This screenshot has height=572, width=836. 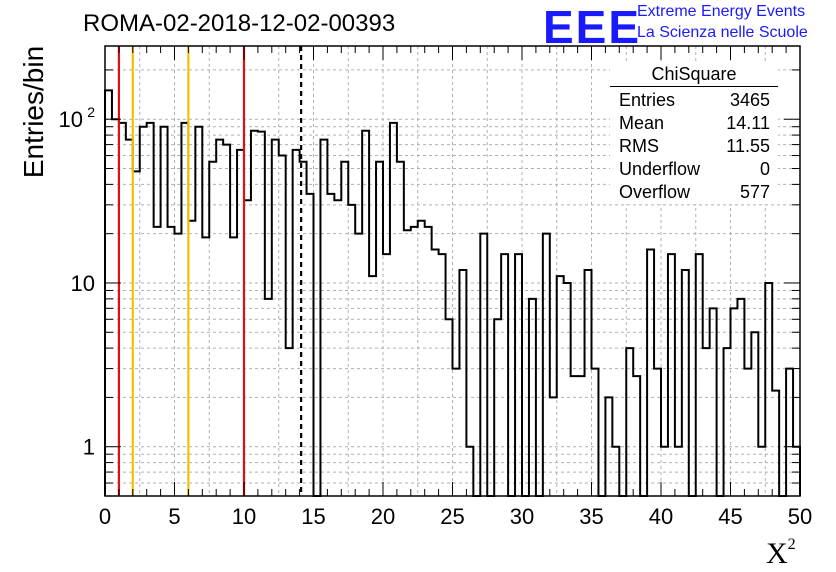 I want to click on stats-value: 3465, so click(x=749, y=100).